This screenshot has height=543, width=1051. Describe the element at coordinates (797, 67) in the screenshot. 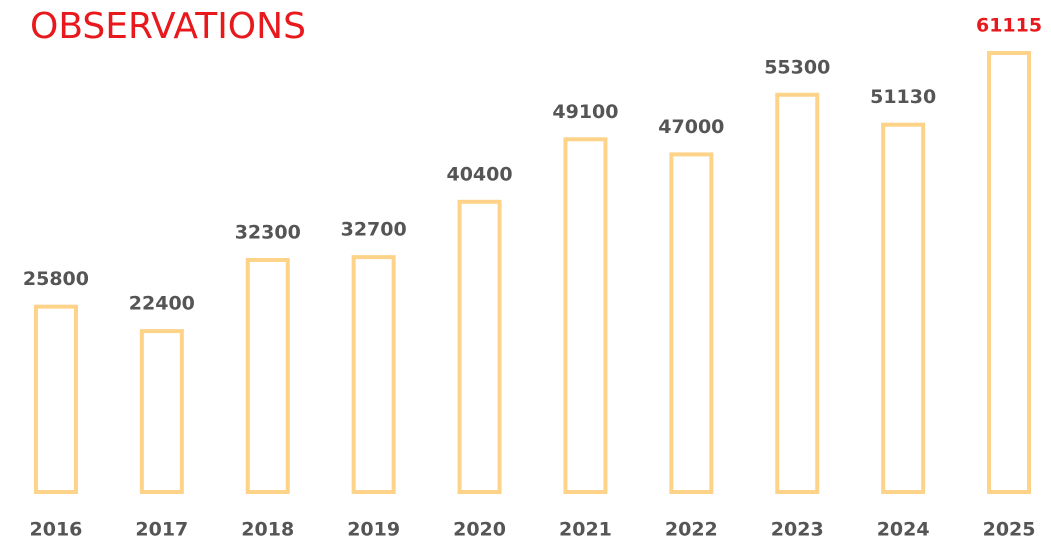

I see `value-label: 55300` at that location.